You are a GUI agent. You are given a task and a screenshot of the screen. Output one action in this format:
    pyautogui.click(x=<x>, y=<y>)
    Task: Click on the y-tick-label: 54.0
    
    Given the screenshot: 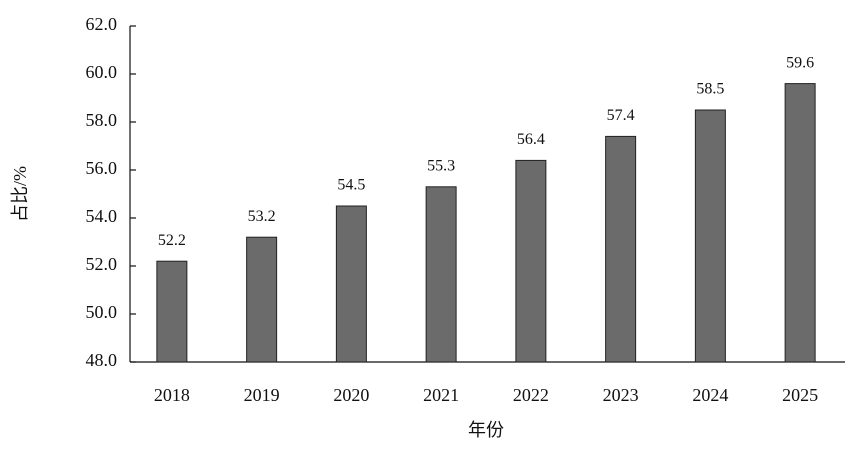 What is the action you would take?
    pyautogui.click(x=102, y=216)
    